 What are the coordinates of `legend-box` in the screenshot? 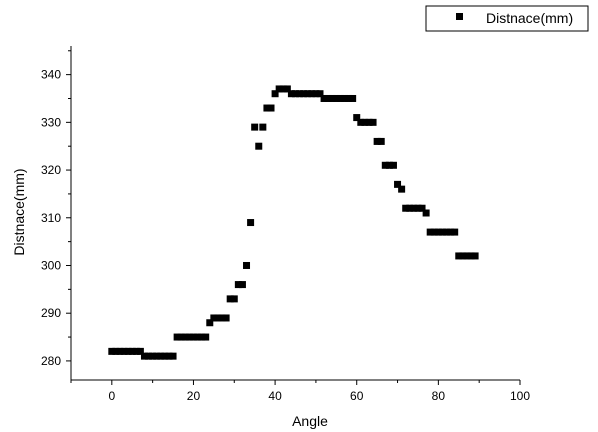 It's located at (507, 18).